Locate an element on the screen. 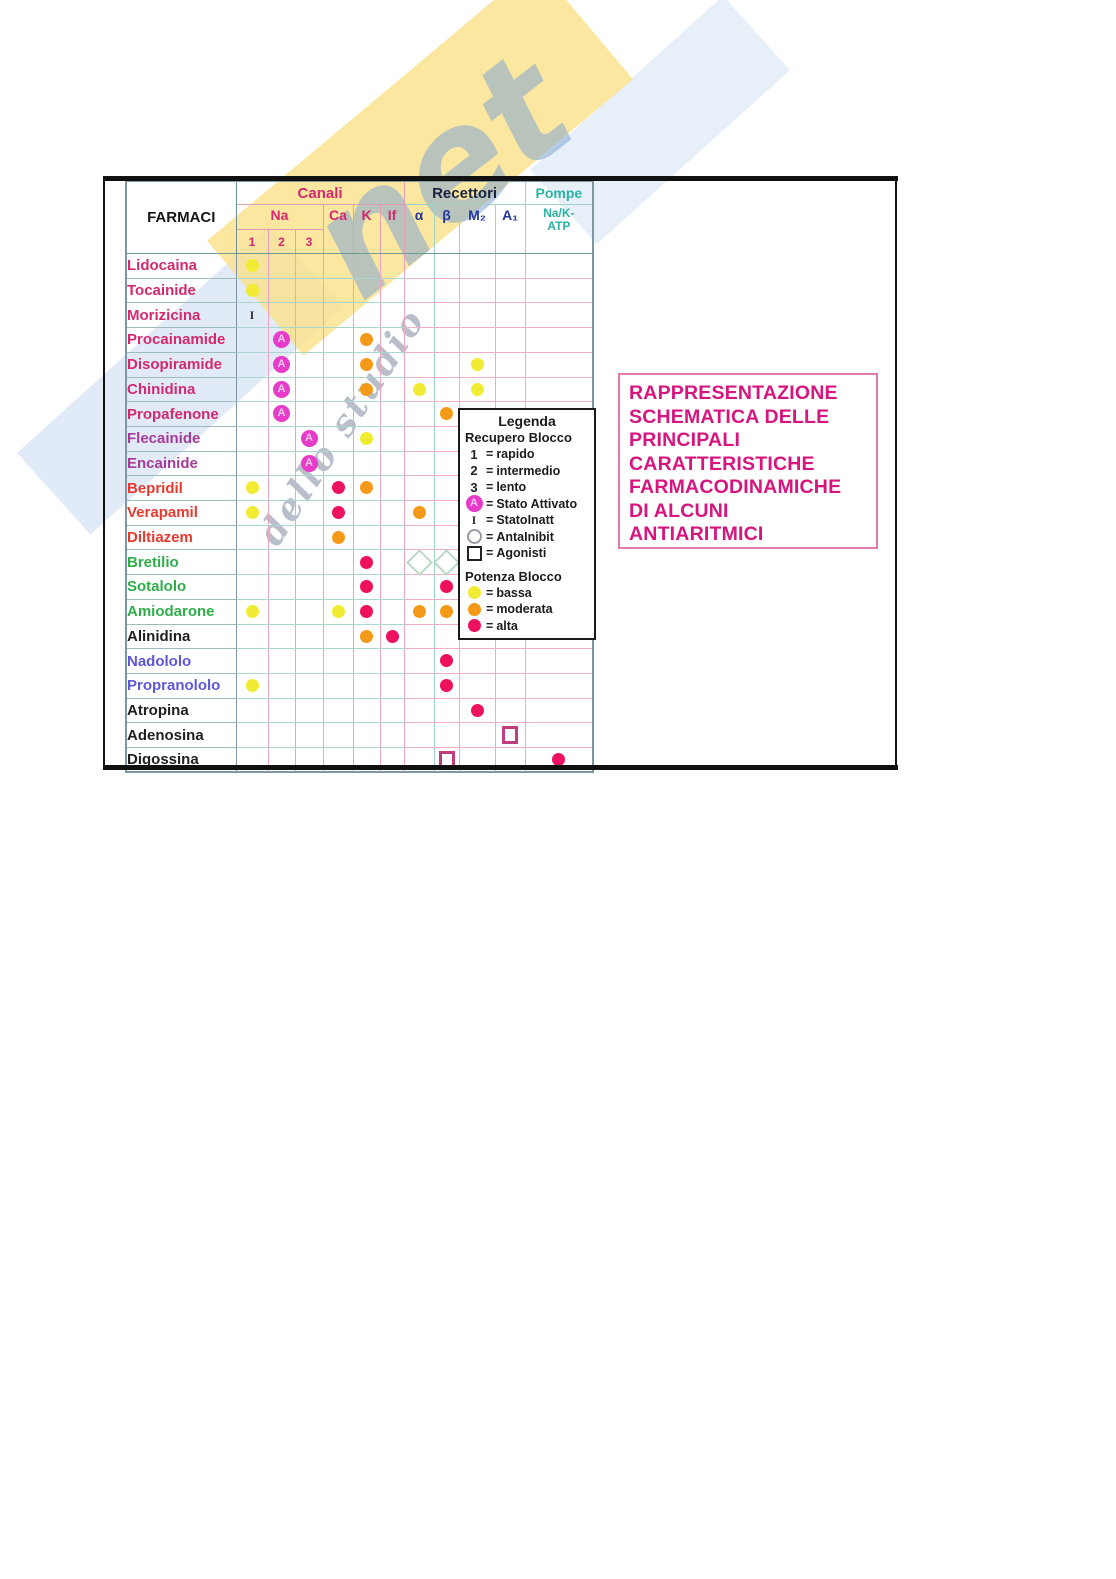 The image size is (1116, 1579). col-header-ca: Ca is located at coordinates (338, 229).